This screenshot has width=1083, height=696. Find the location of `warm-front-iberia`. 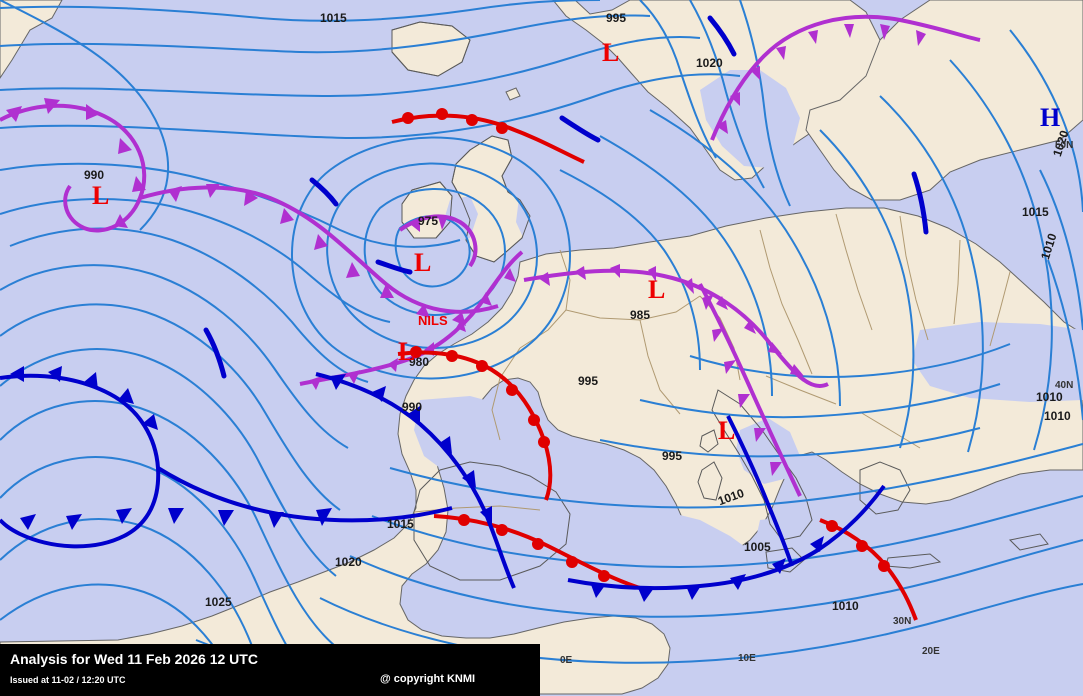

warm-front-iberia is located at coordinates (537, 552).